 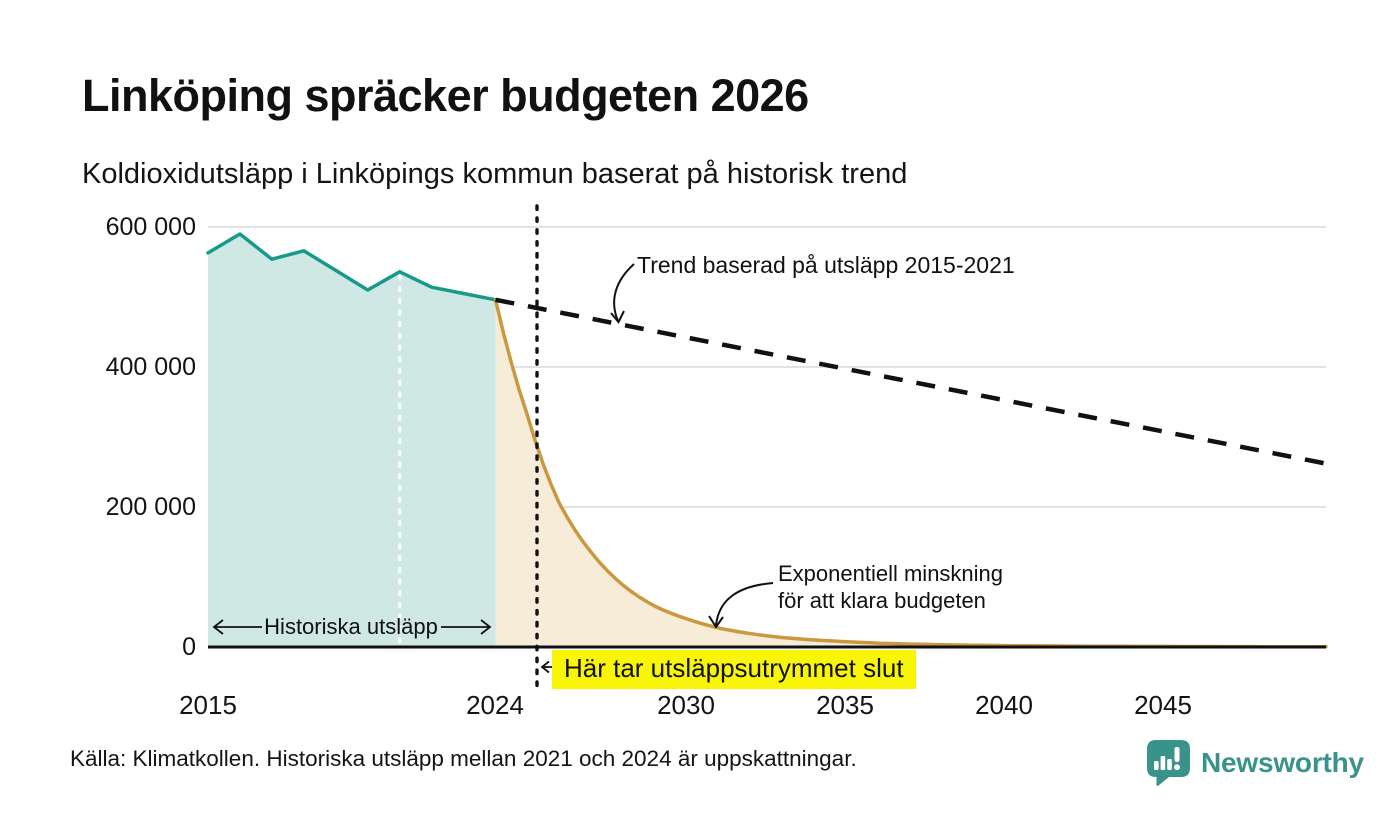 I want to click on budget-annotation-line2: för att klara budgeten, so click(x=882, y=600).